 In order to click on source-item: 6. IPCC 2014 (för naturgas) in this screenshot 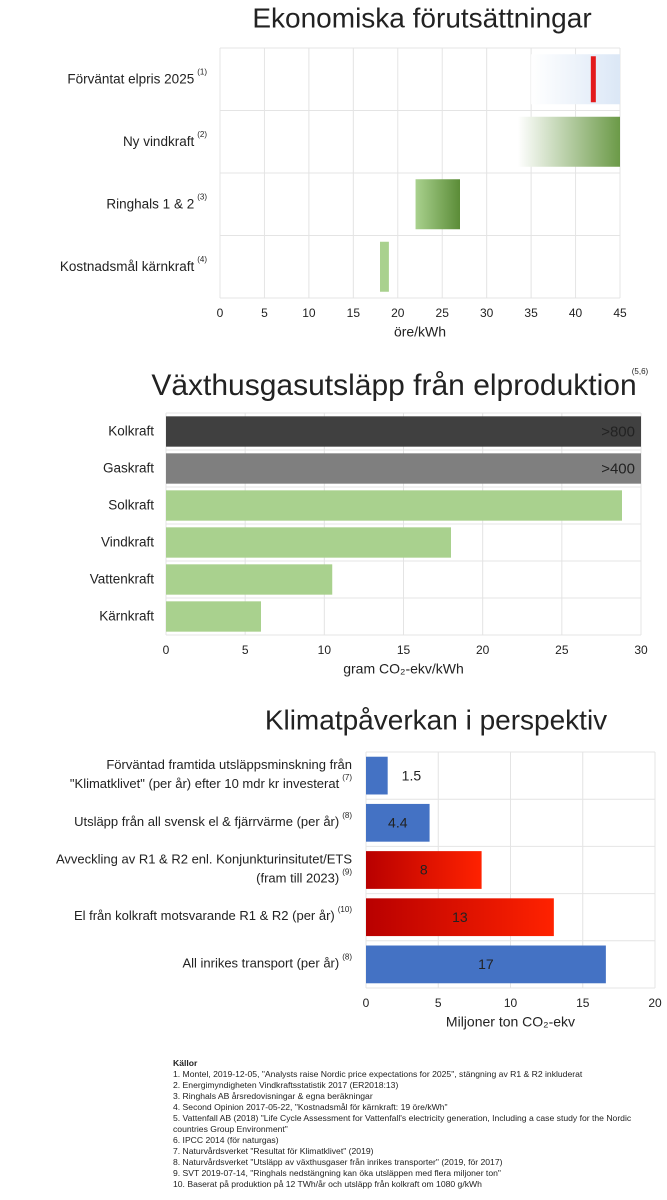, I will do `click(226, 1140)`.